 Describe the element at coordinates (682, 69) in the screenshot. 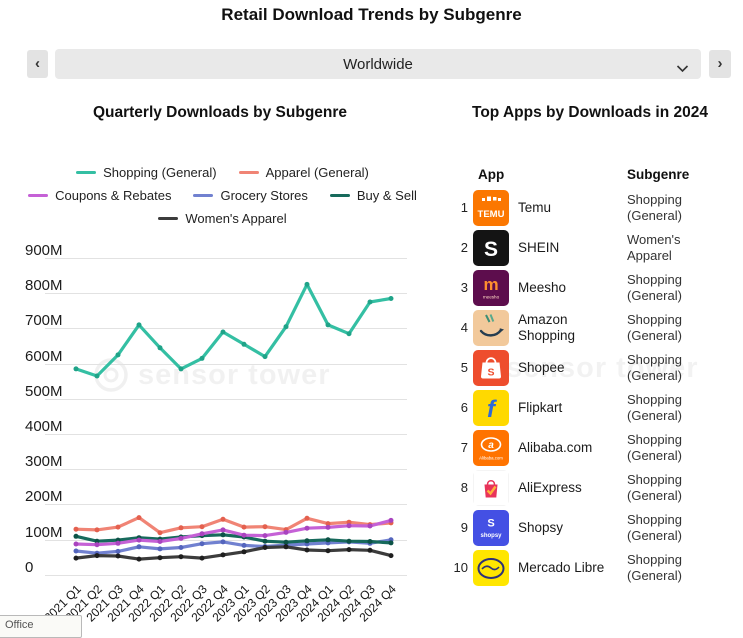

I see `chevron-down-icon` at that location.